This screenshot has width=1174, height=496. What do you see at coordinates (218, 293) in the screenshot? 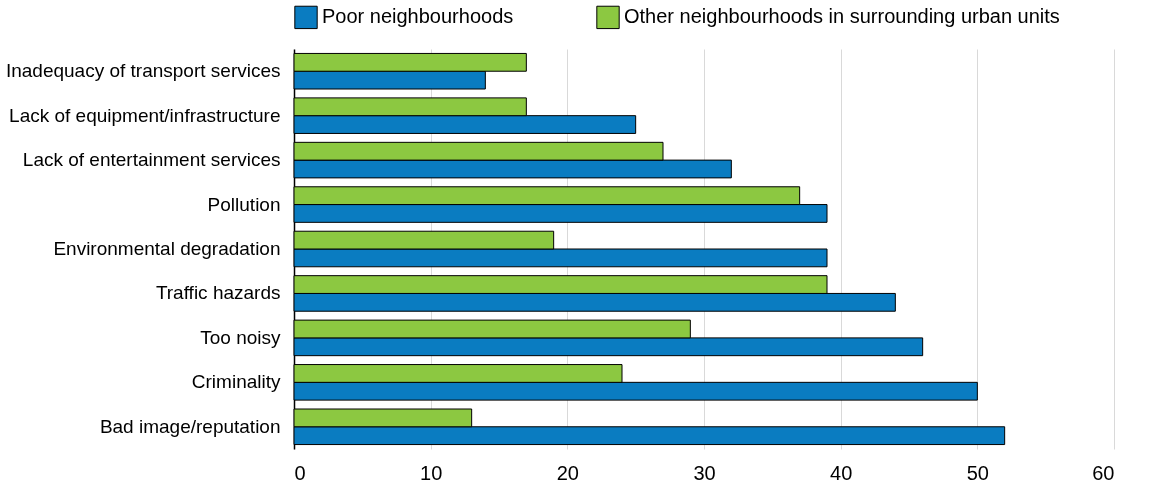
I see `y-tick-label: Traffic hazards` at bounding box center [218, 293].